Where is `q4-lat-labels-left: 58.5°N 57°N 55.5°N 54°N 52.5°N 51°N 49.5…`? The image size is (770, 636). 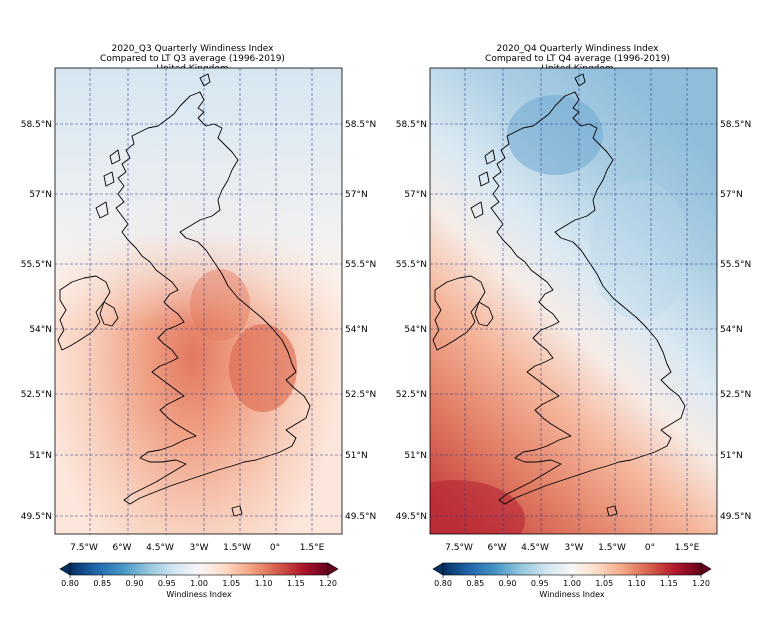
q4-lat-labels-left: 58.5°N 57°N 55.5°N 54°N 52.5°N 51°N 49.5… is located at coordinates (411, 321).